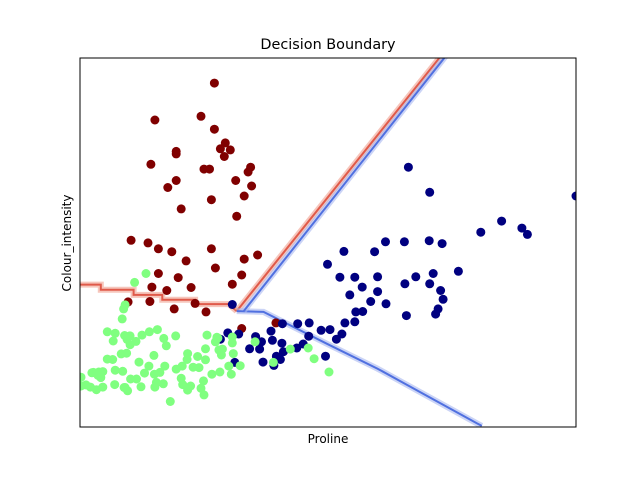 The height and width of the screenshot is (480, 640). I want to click on boundary-navy-green, so click(359, 368).